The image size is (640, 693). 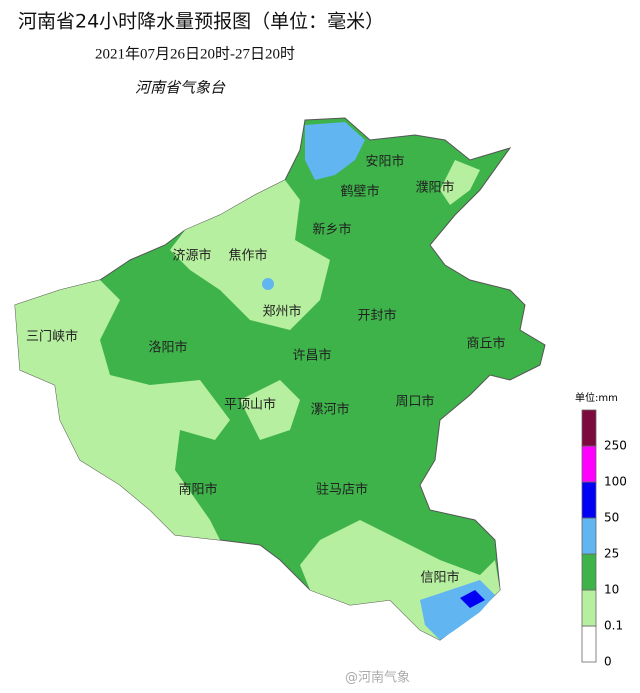 What do you see at coordinates (376, 316) in the screenshot?
I see `city-label: 开封市` at bounding box center [376, 316].